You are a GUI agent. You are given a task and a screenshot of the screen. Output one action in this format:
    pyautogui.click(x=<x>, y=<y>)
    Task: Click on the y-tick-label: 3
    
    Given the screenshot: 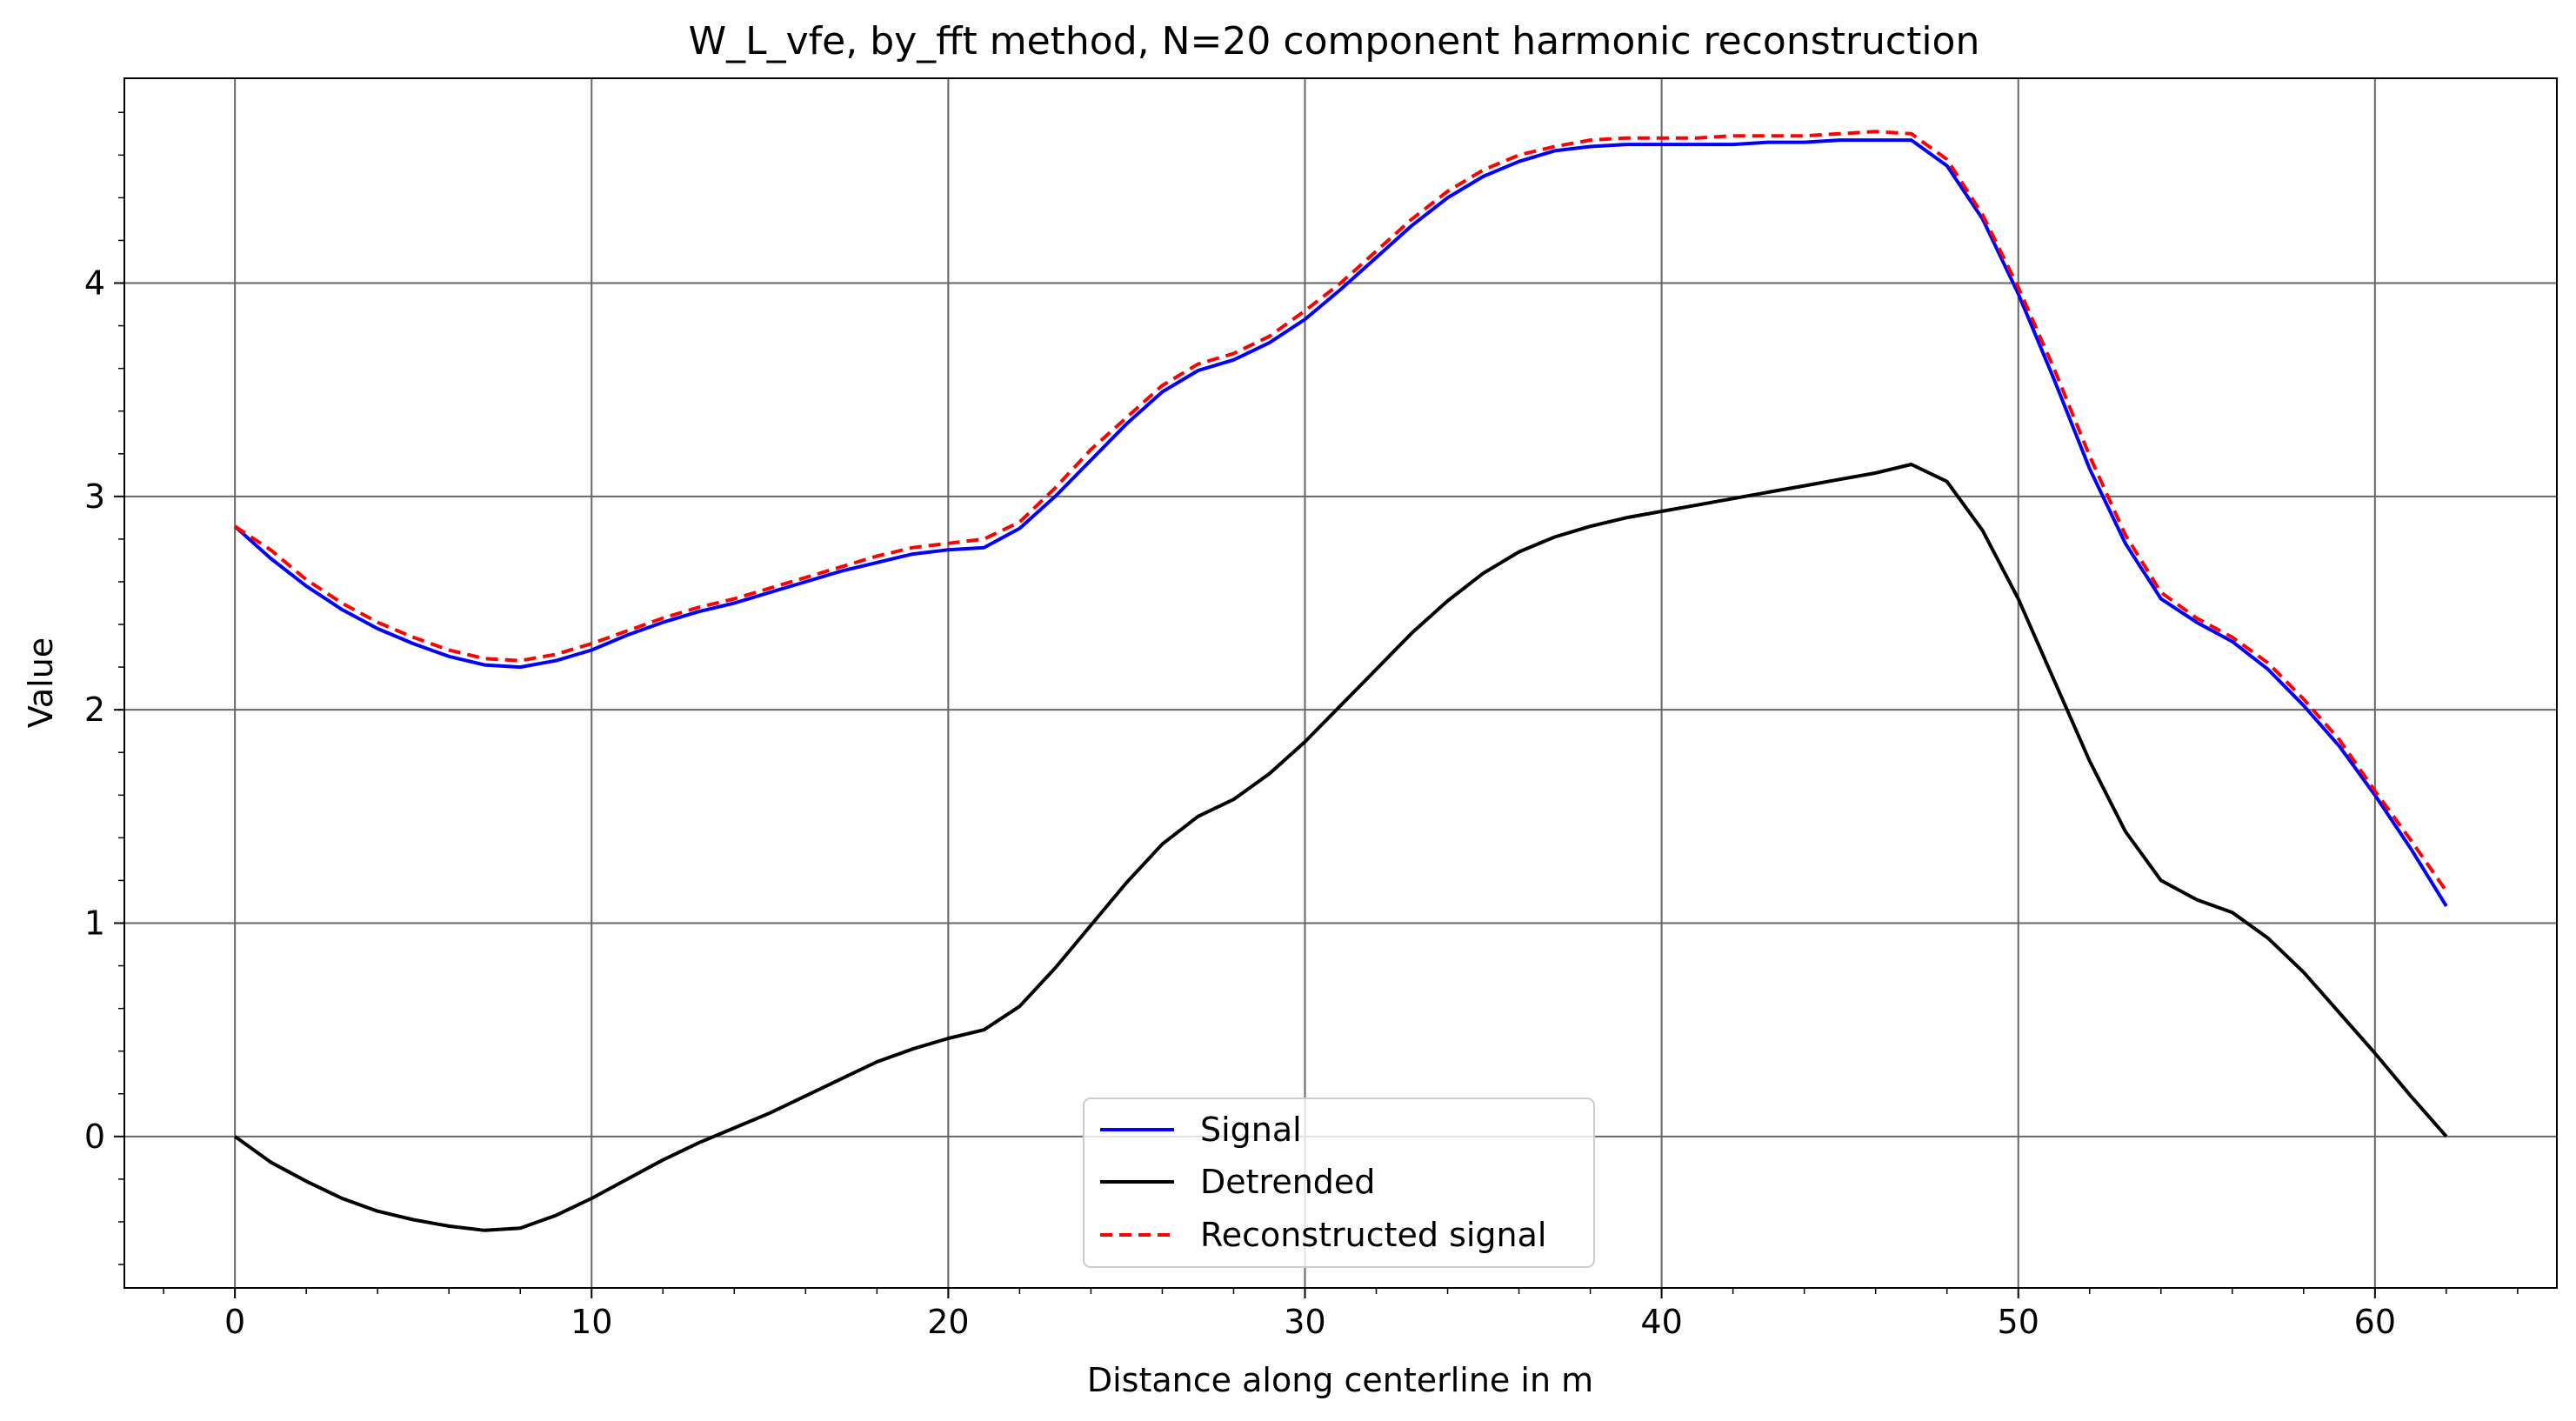 What is the action you would take?
    pyautogui.click(x=94, y=496)
    